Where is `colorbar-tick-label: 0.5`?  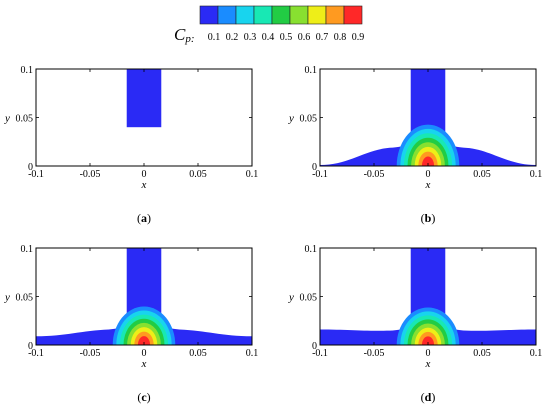
colorbar-tick-label: 0.5 is located at coordinates (286, 37).